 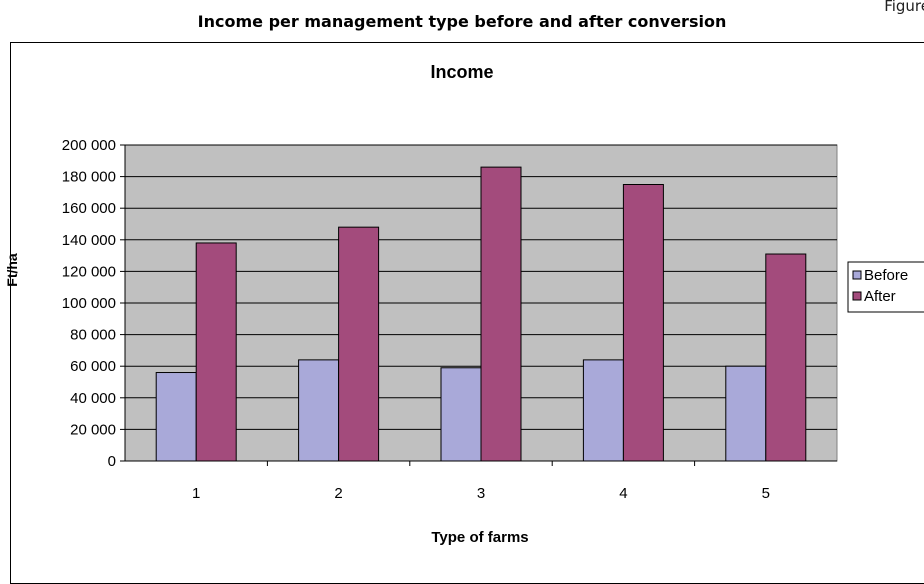 I want to click on legend-swatch-after, so click(x=857, y=296).